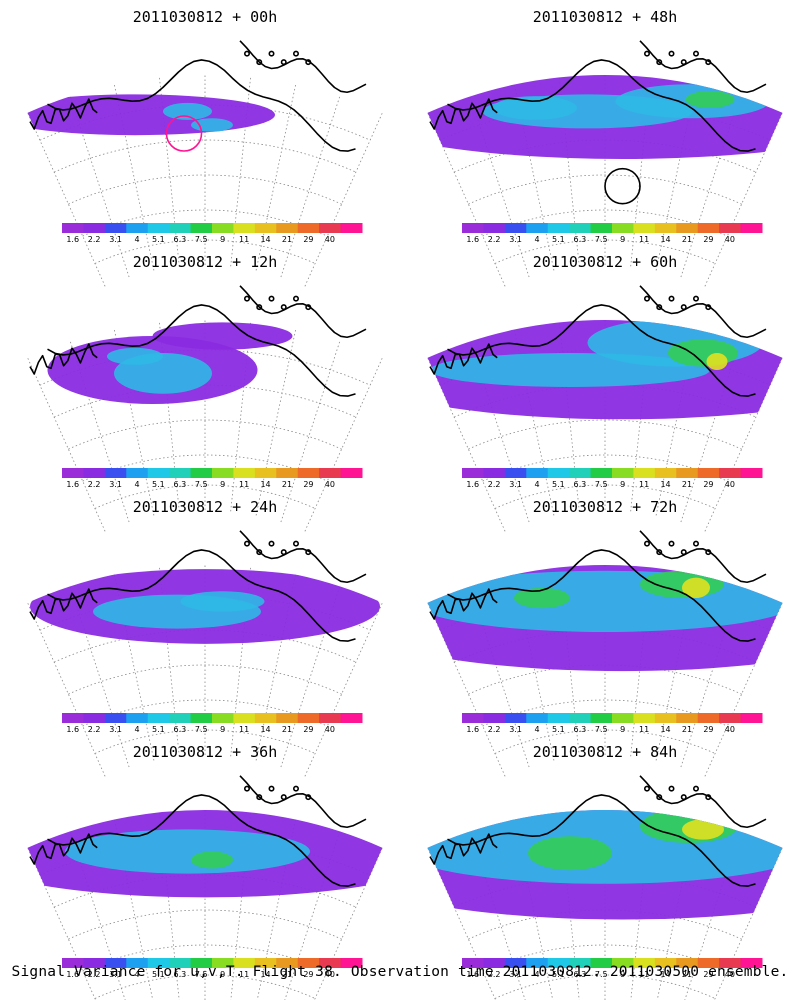  I want to click on colorbar-tick-label: 2.2, so click(94, 239).